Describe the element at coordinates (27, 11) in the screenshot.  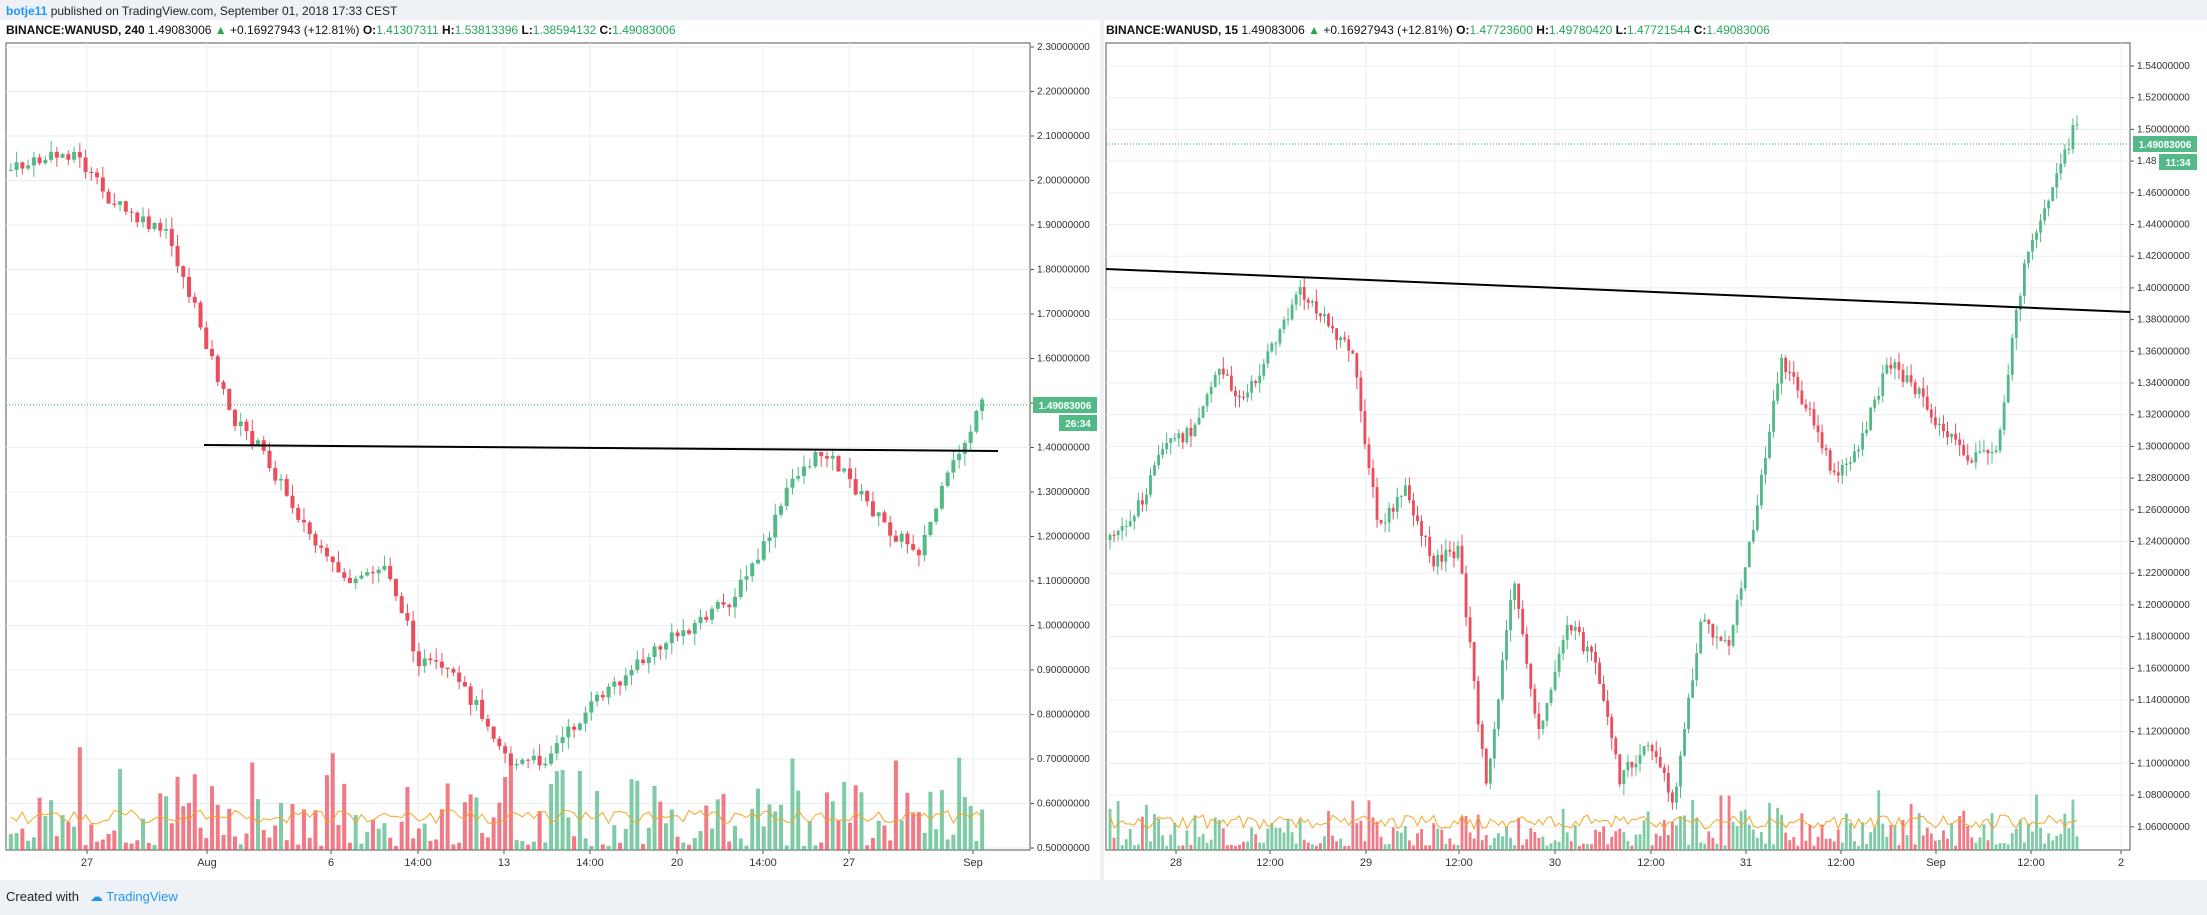
I see `author-link: botje11` at that location.